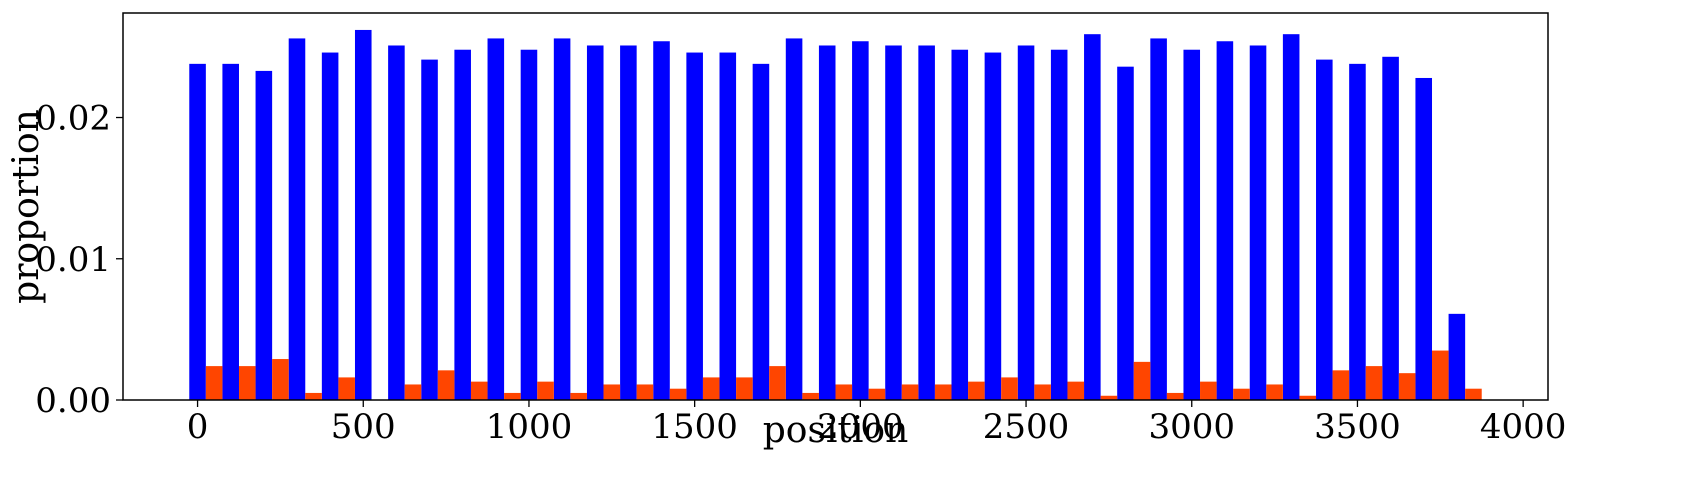 The height and width of the screenshot is (497, 1703). Describe the element at coordinates (363, 427) in the screenshot. I see `x-tick-label: 500` at that location.